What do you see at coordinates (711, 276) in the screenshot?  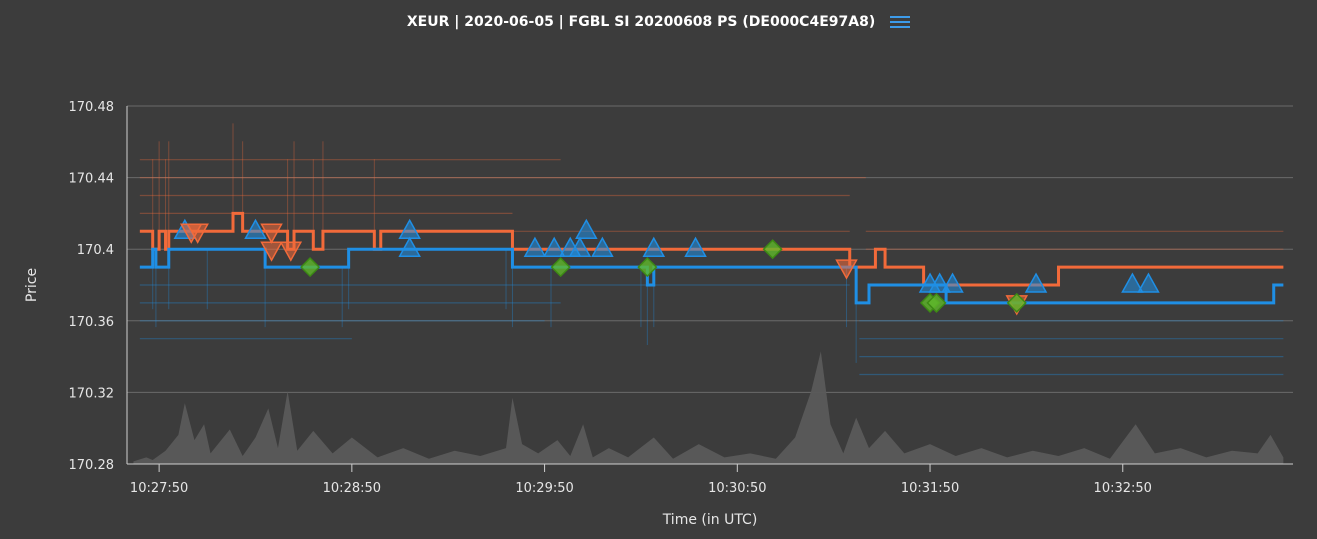 I see `best-bid-line` at bounding box center [711, 276].